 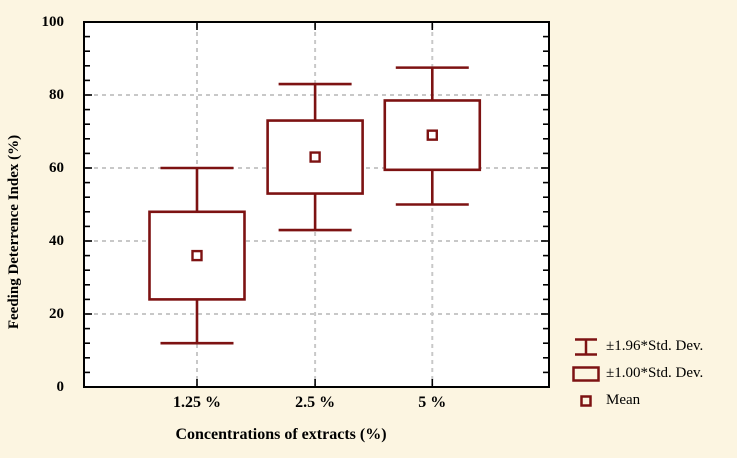 I want to click on y-axis-title: Feeding Deterrence Index (%), so click(x=14, y=232).